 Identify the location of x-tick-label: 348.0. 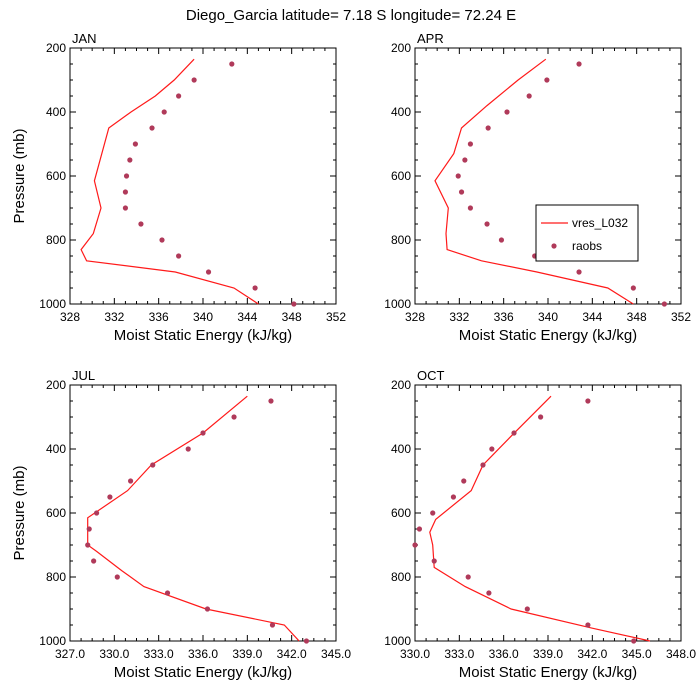
(681, 654).